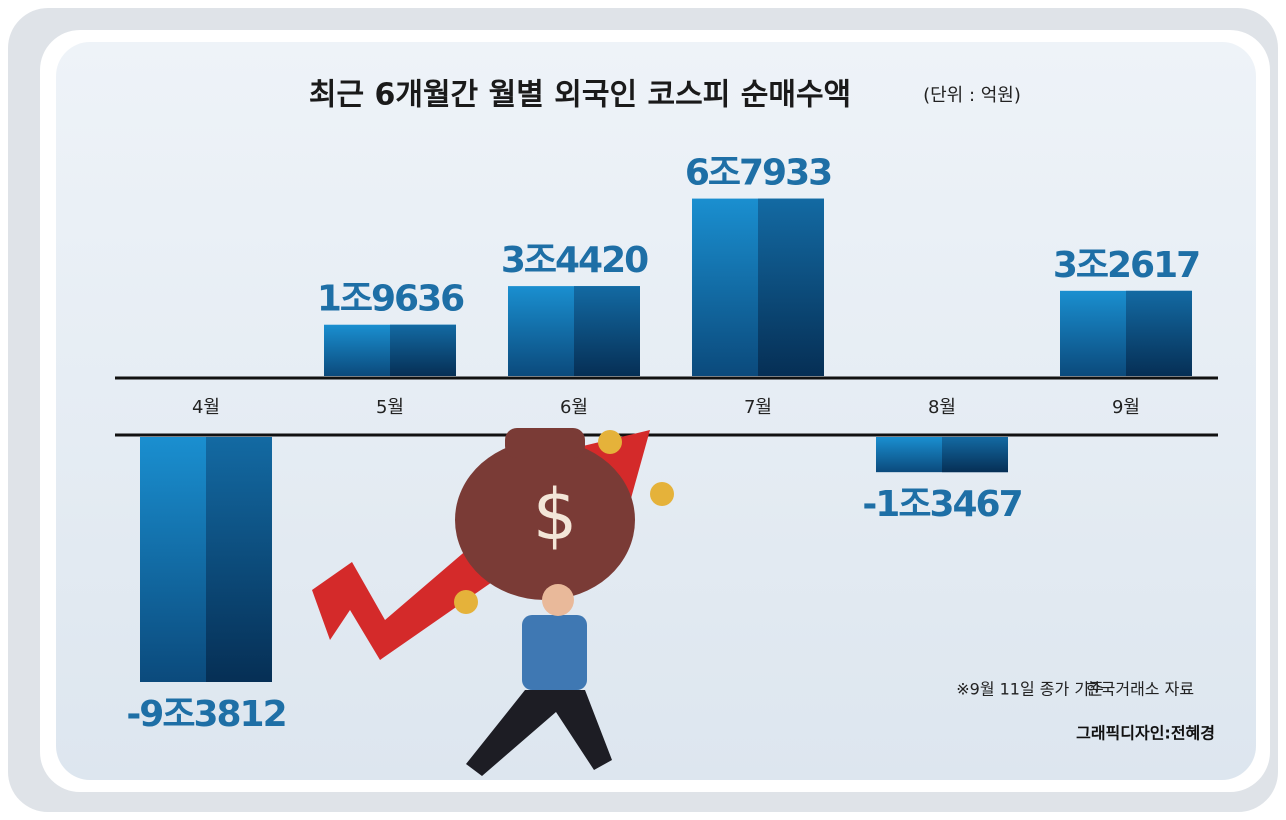 The height and width of the screenshot is (820, 1286). What do you see at coordinates (972, 95) in the screenshot?
I see `unit-label: (단위 : 억원)` at bounding box center [972, 95].